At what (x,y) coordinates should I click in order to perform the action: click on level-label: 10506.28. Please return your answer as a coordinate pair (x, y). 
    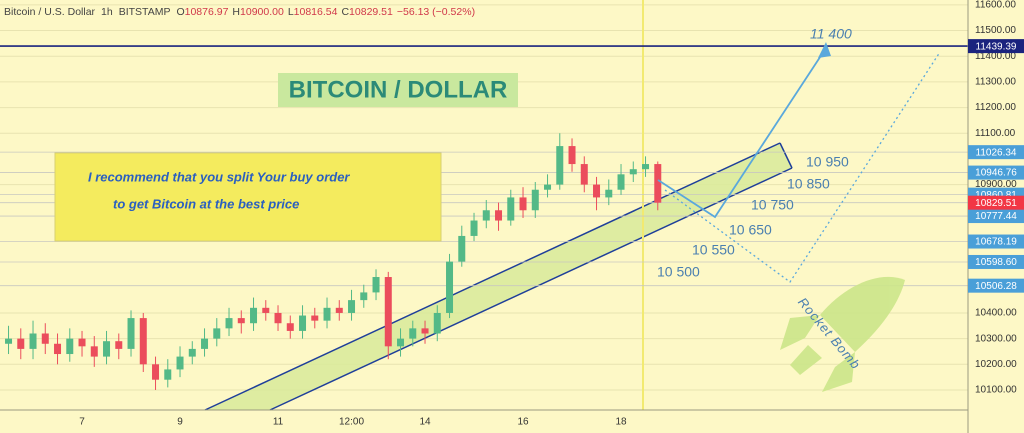
    Looking at the image, I should click on (996, 286).